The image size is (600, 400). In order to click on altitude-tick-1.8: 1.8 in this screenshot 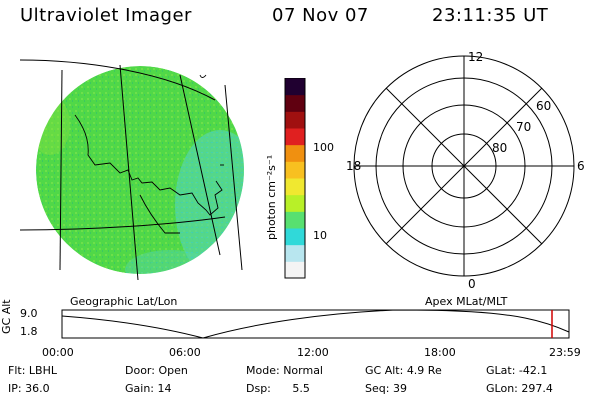, I will do `click(29, 331)`.